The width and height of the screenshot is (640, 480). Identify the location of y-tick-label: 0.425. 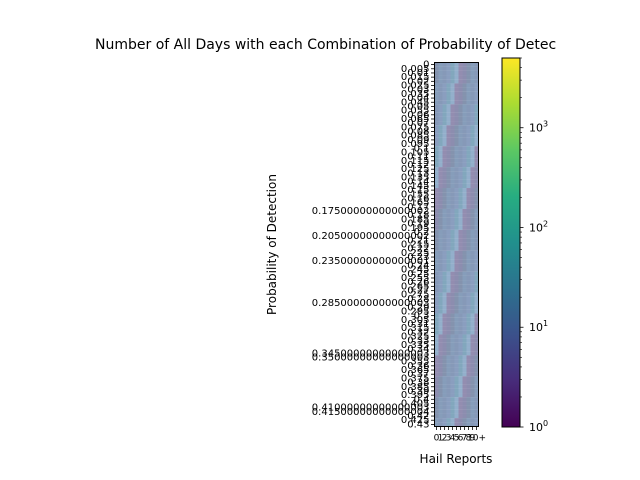
(415, 420).